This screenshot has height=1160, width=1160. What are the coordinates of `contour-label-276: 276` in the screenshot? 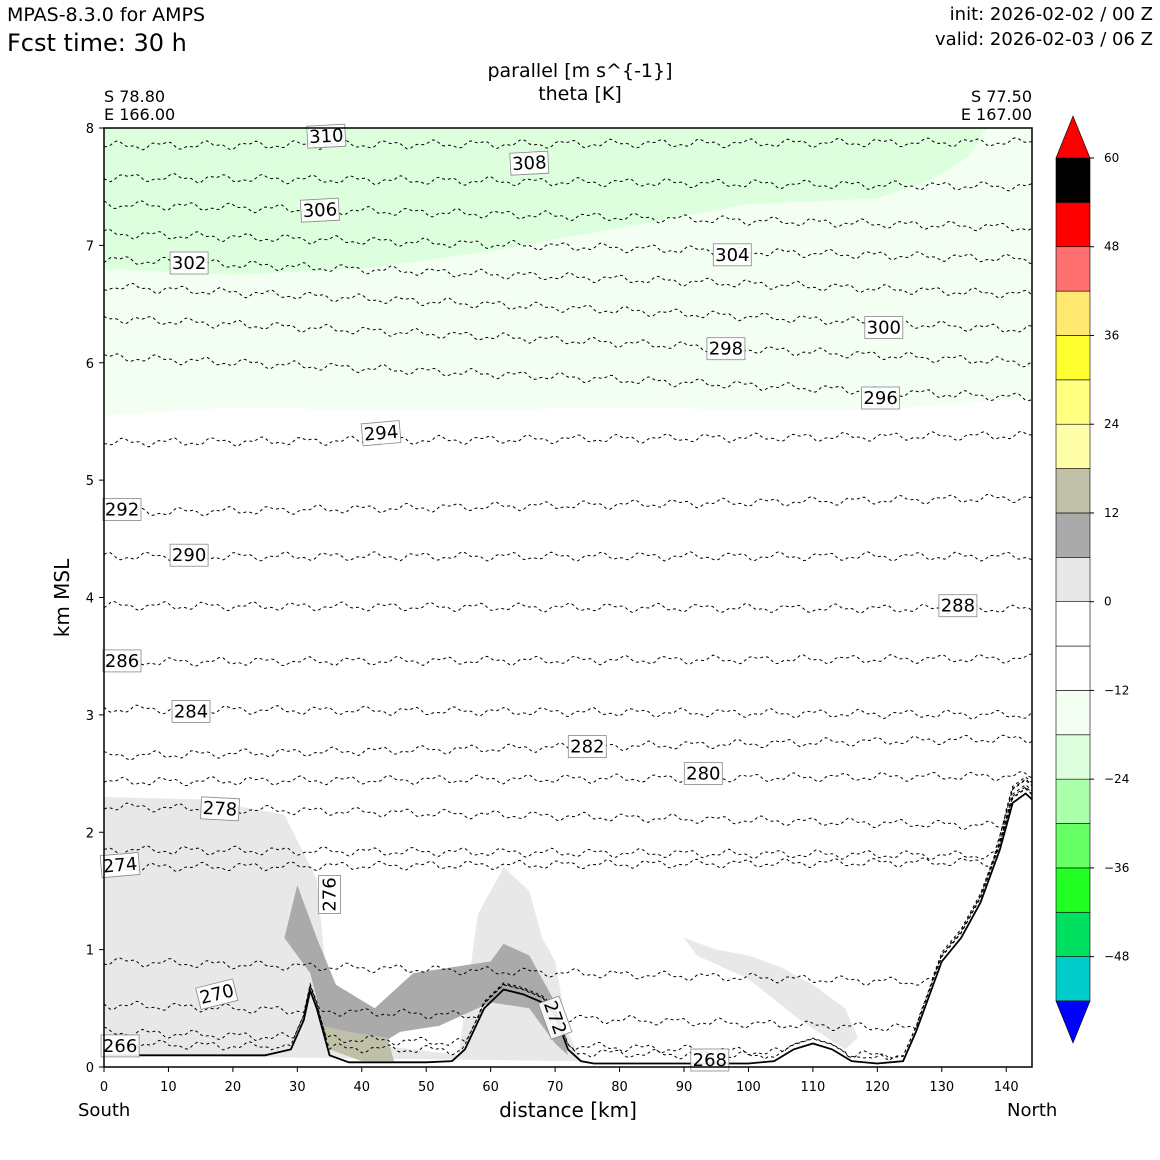 It's located at (330, 894).